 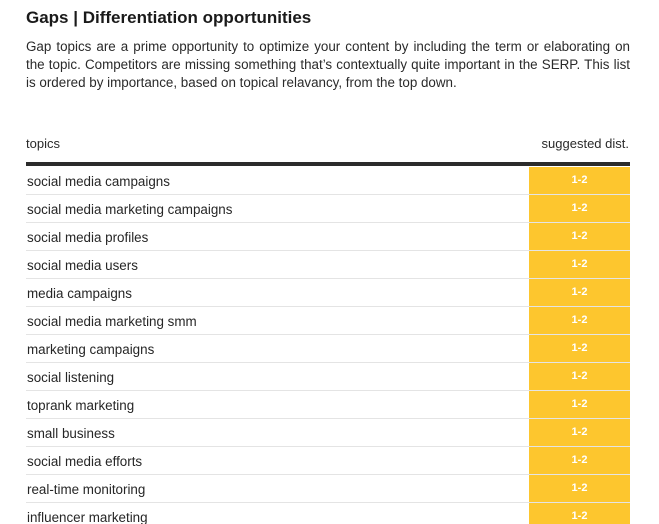 What do you see at coordinates (328, 164) in the screenshot?
I see `header-divider` at bounding box center [328, 164].